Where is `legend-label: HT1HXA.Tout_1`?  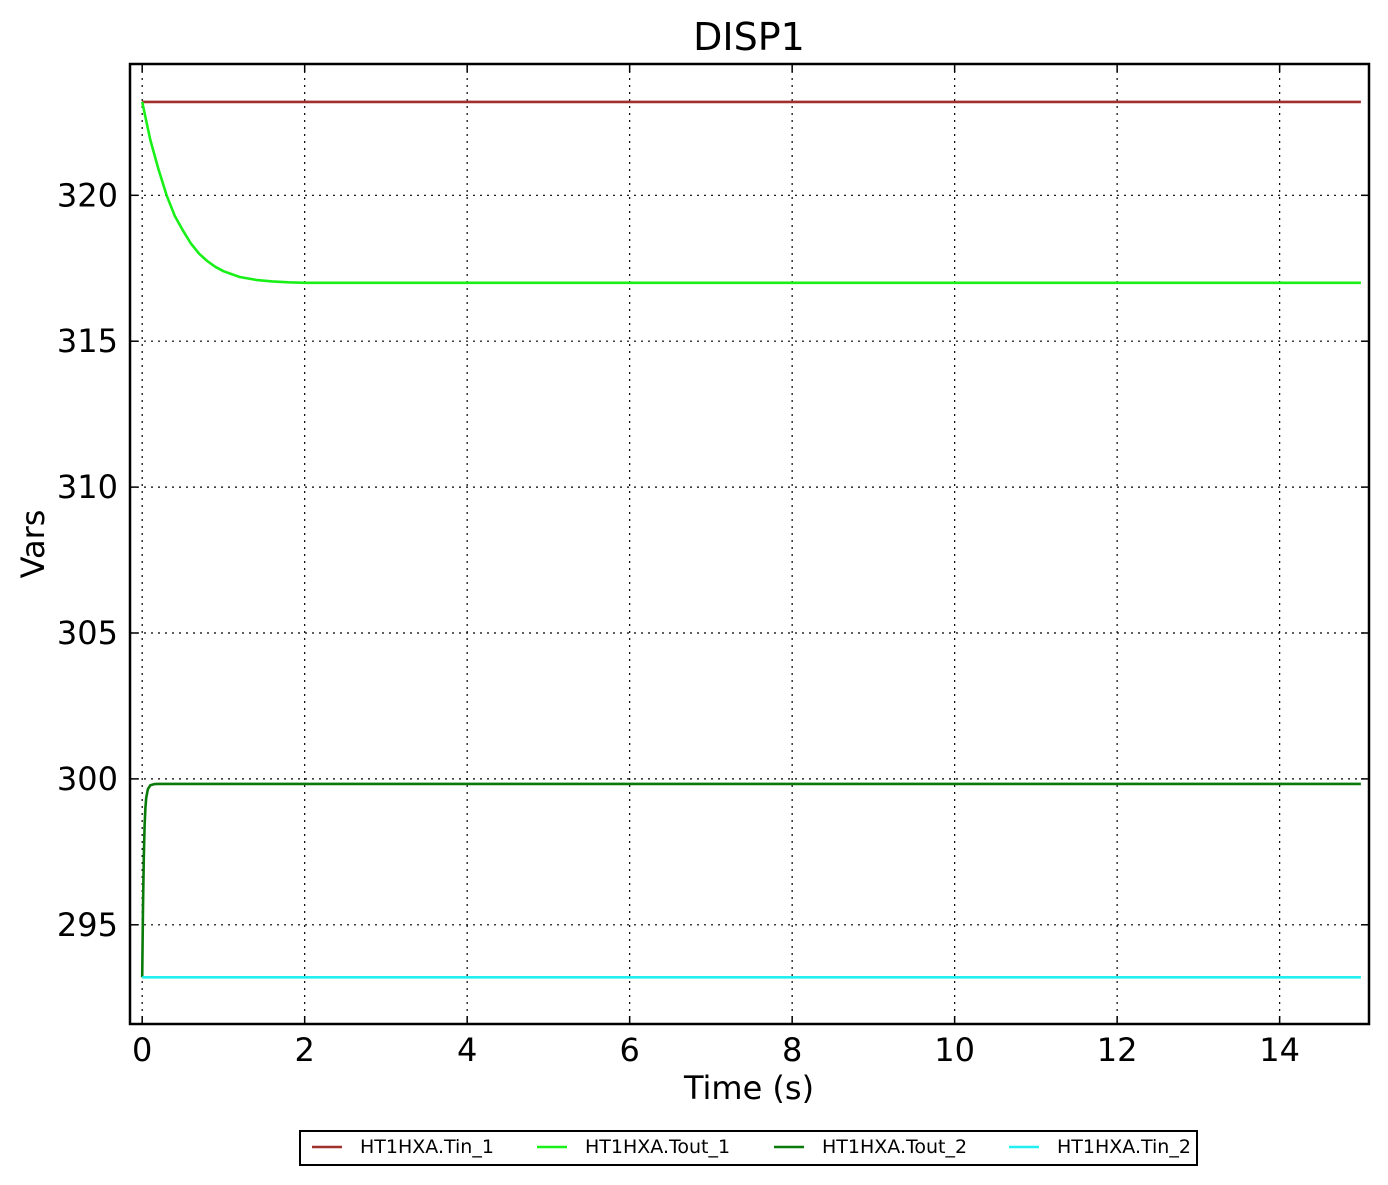
legend-label: HT1HXA.Tout_1 is located at coordinates (657, 1147).